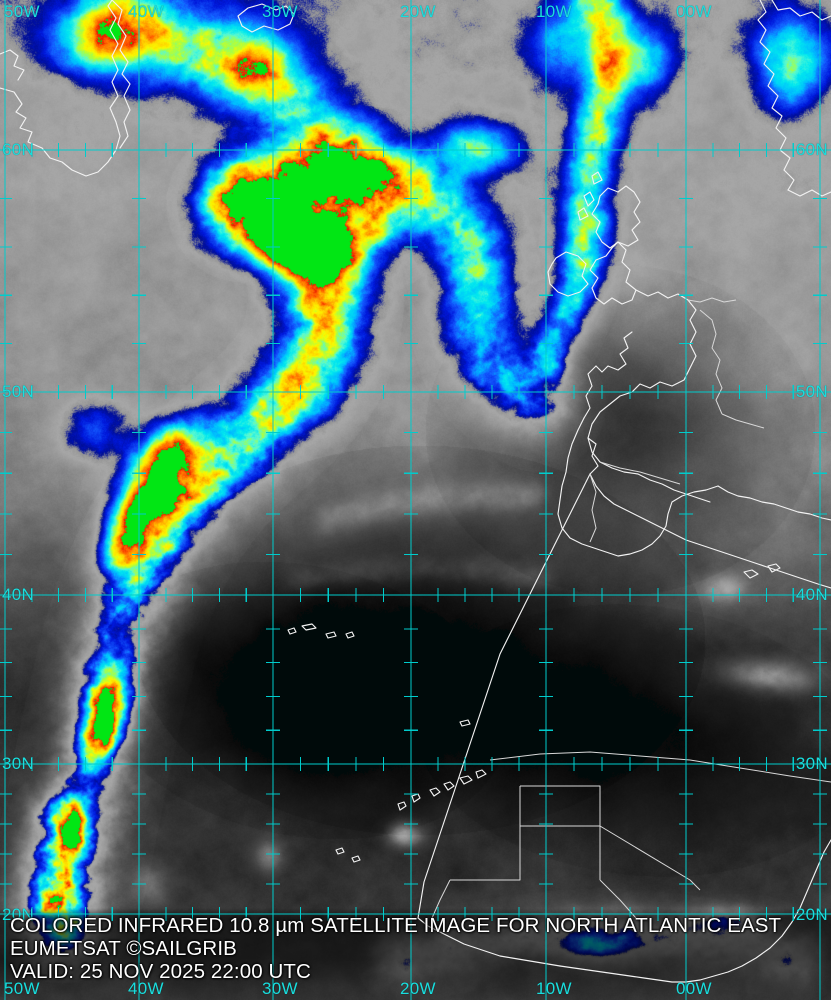 This screenshot has height=1000, width=831. What do you see at coordinates (280, 11) in the screenshot?
I see `longitude-label-top: 30W` at bounding box center [280, 11].